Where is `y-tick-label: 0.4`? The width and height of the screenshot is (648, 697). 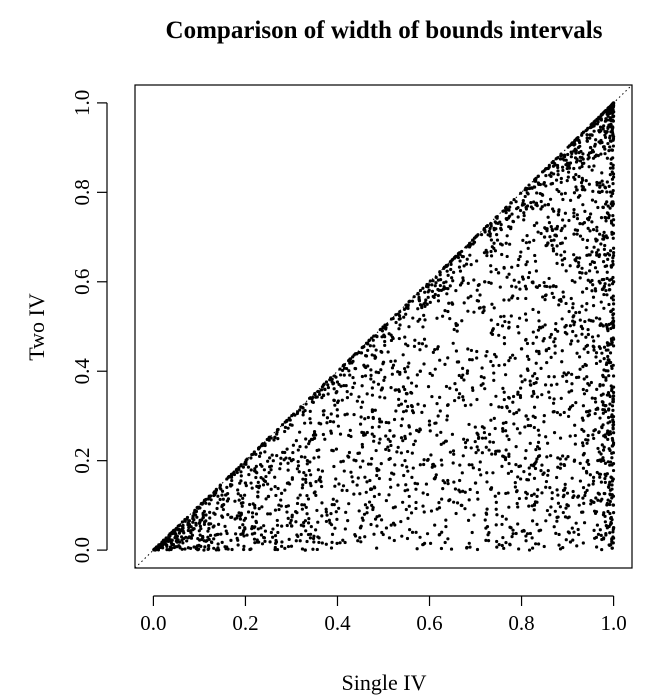
y-tick-label: 0.4 is located at coordinates (82, 371).